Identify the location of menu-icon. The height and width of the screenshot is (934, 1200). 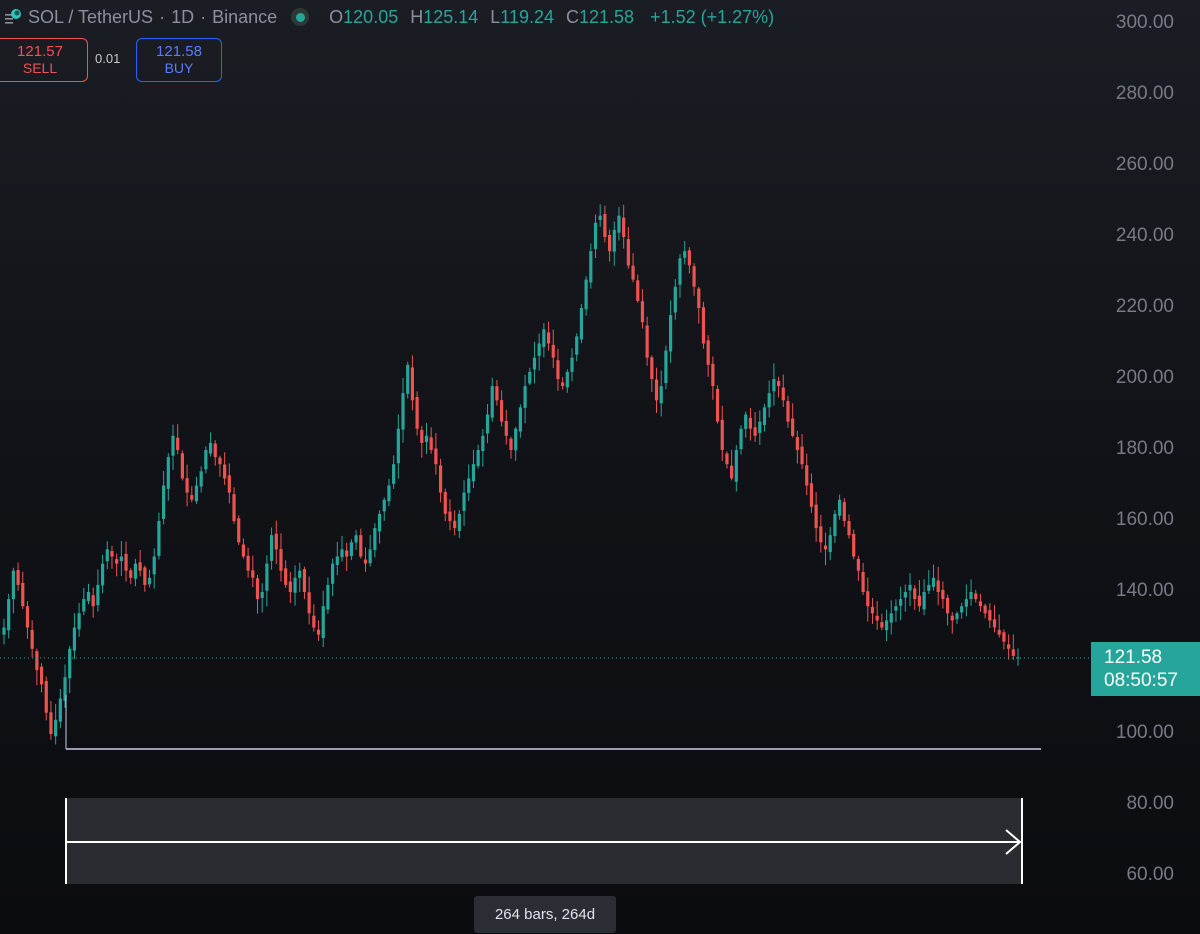
(13, 17).